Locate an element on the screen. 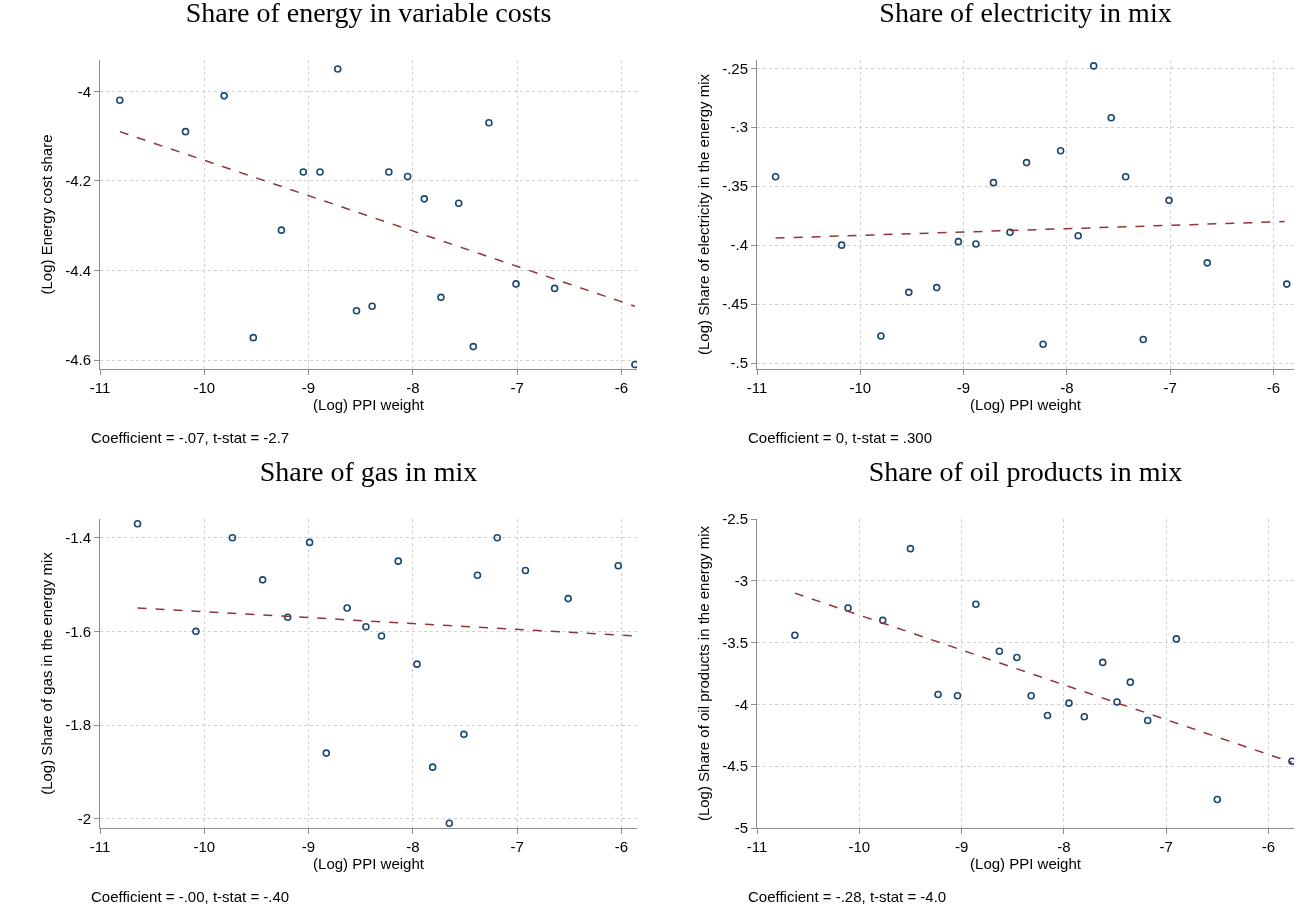 The width and height of the screenshot is (1314, 919). y-tick-label: -4.6 is located at coordinates (78, 360).